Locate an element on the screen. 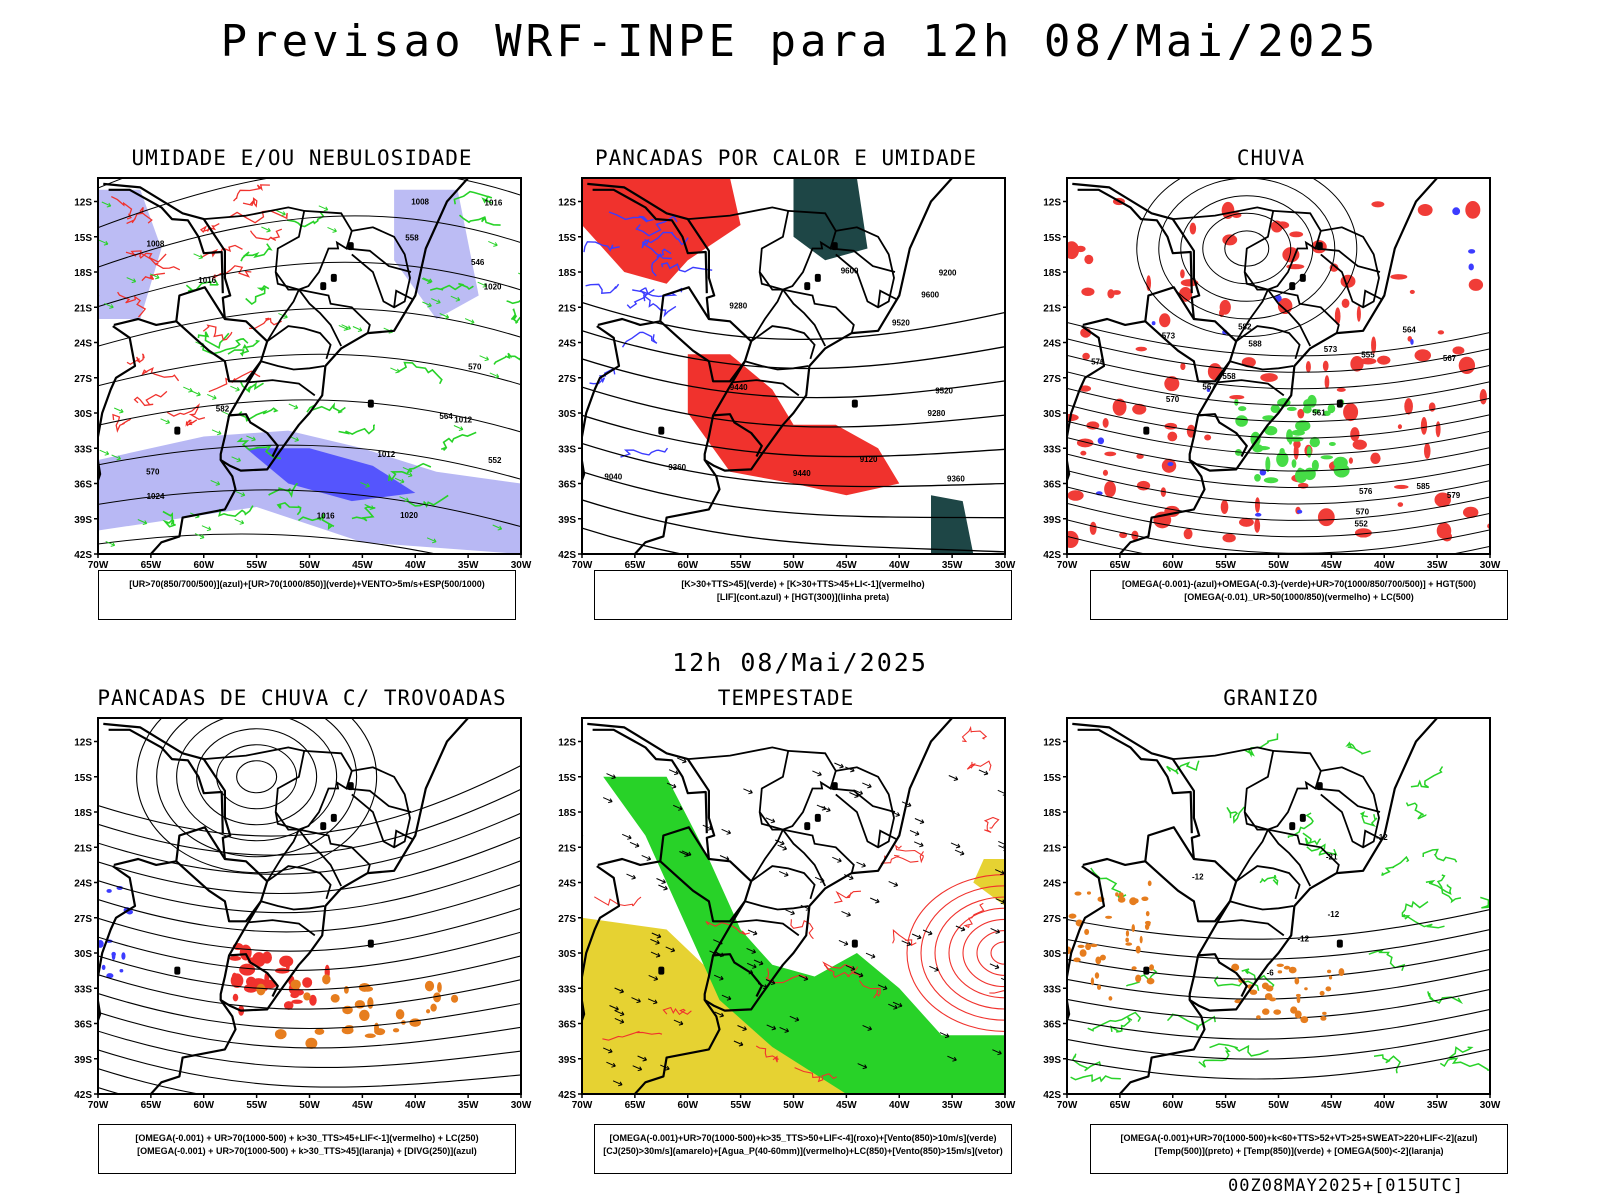 The image size is (1600, 1200). lat-tick-label: 12S is located at coordinates (567, 203).